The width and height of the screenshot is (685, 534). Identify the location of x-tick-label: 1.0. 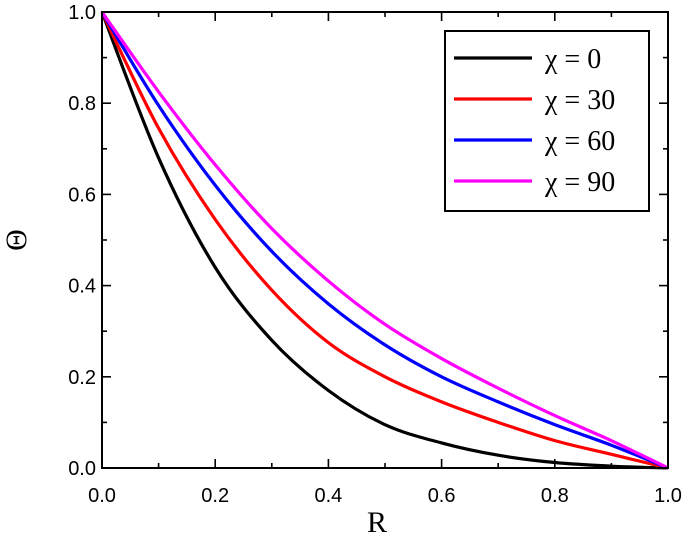
(668, 496).